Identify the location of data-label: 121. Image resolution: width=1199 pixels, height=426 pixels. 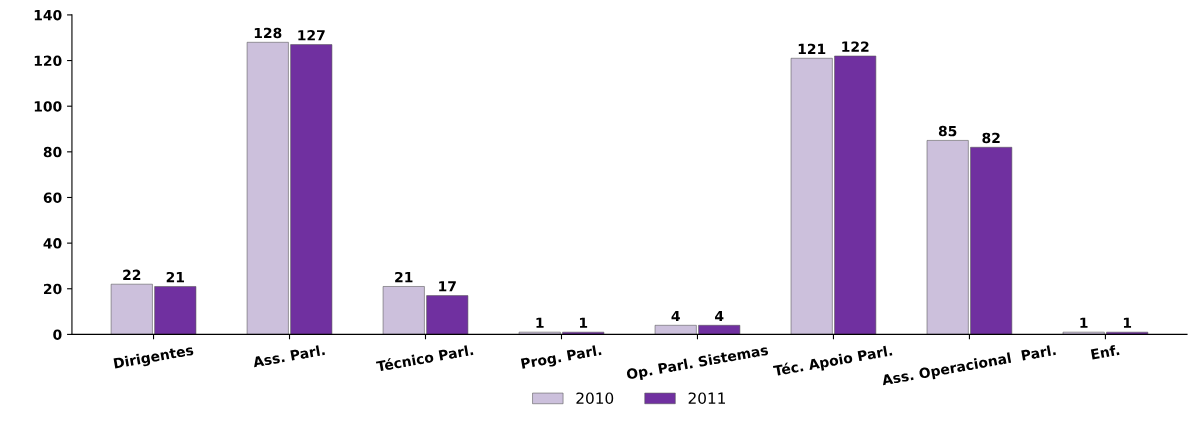
(812, 48).